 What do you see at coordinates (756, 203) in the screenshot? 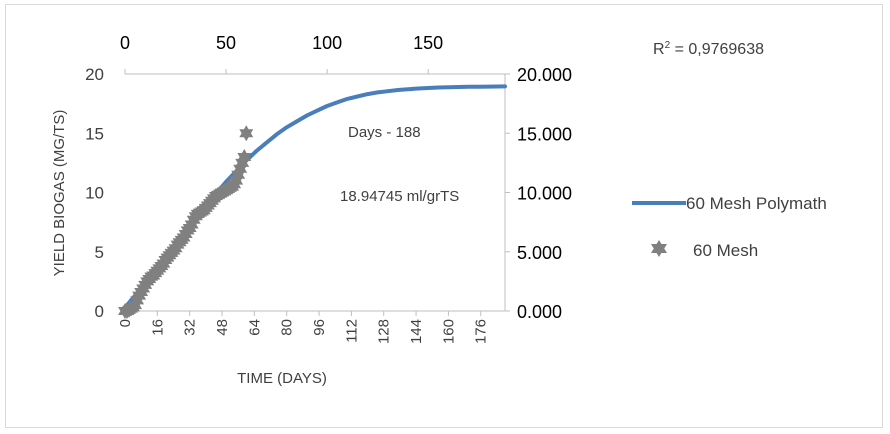
I see `legend-label-polymath: 60 Mesh Polymath` at bounding box center [756, 203].